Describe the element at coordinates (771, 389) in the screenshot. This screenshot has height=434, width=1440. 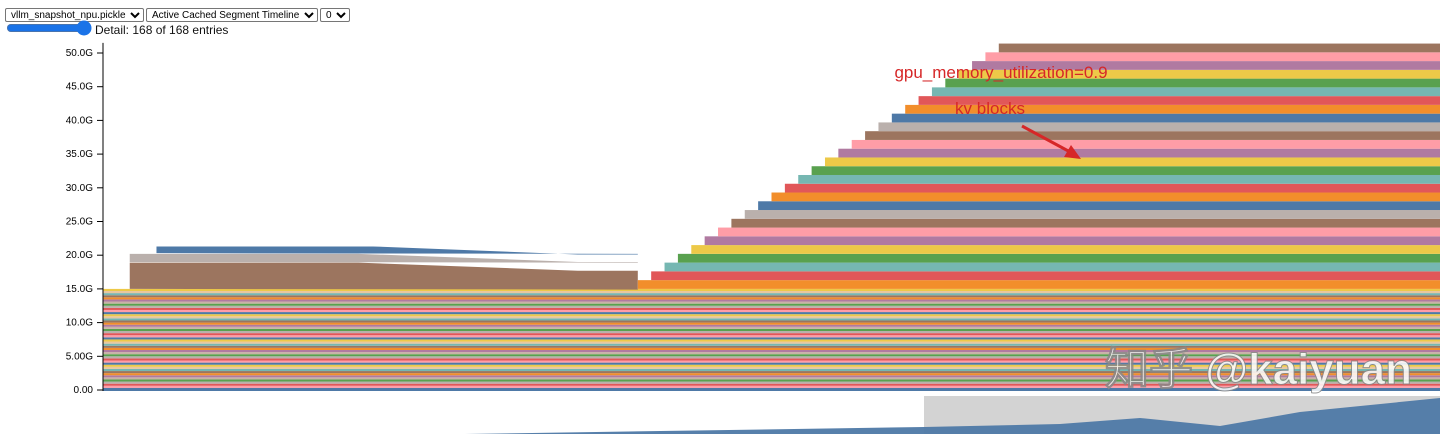
I see `baseline-layer` at that location.